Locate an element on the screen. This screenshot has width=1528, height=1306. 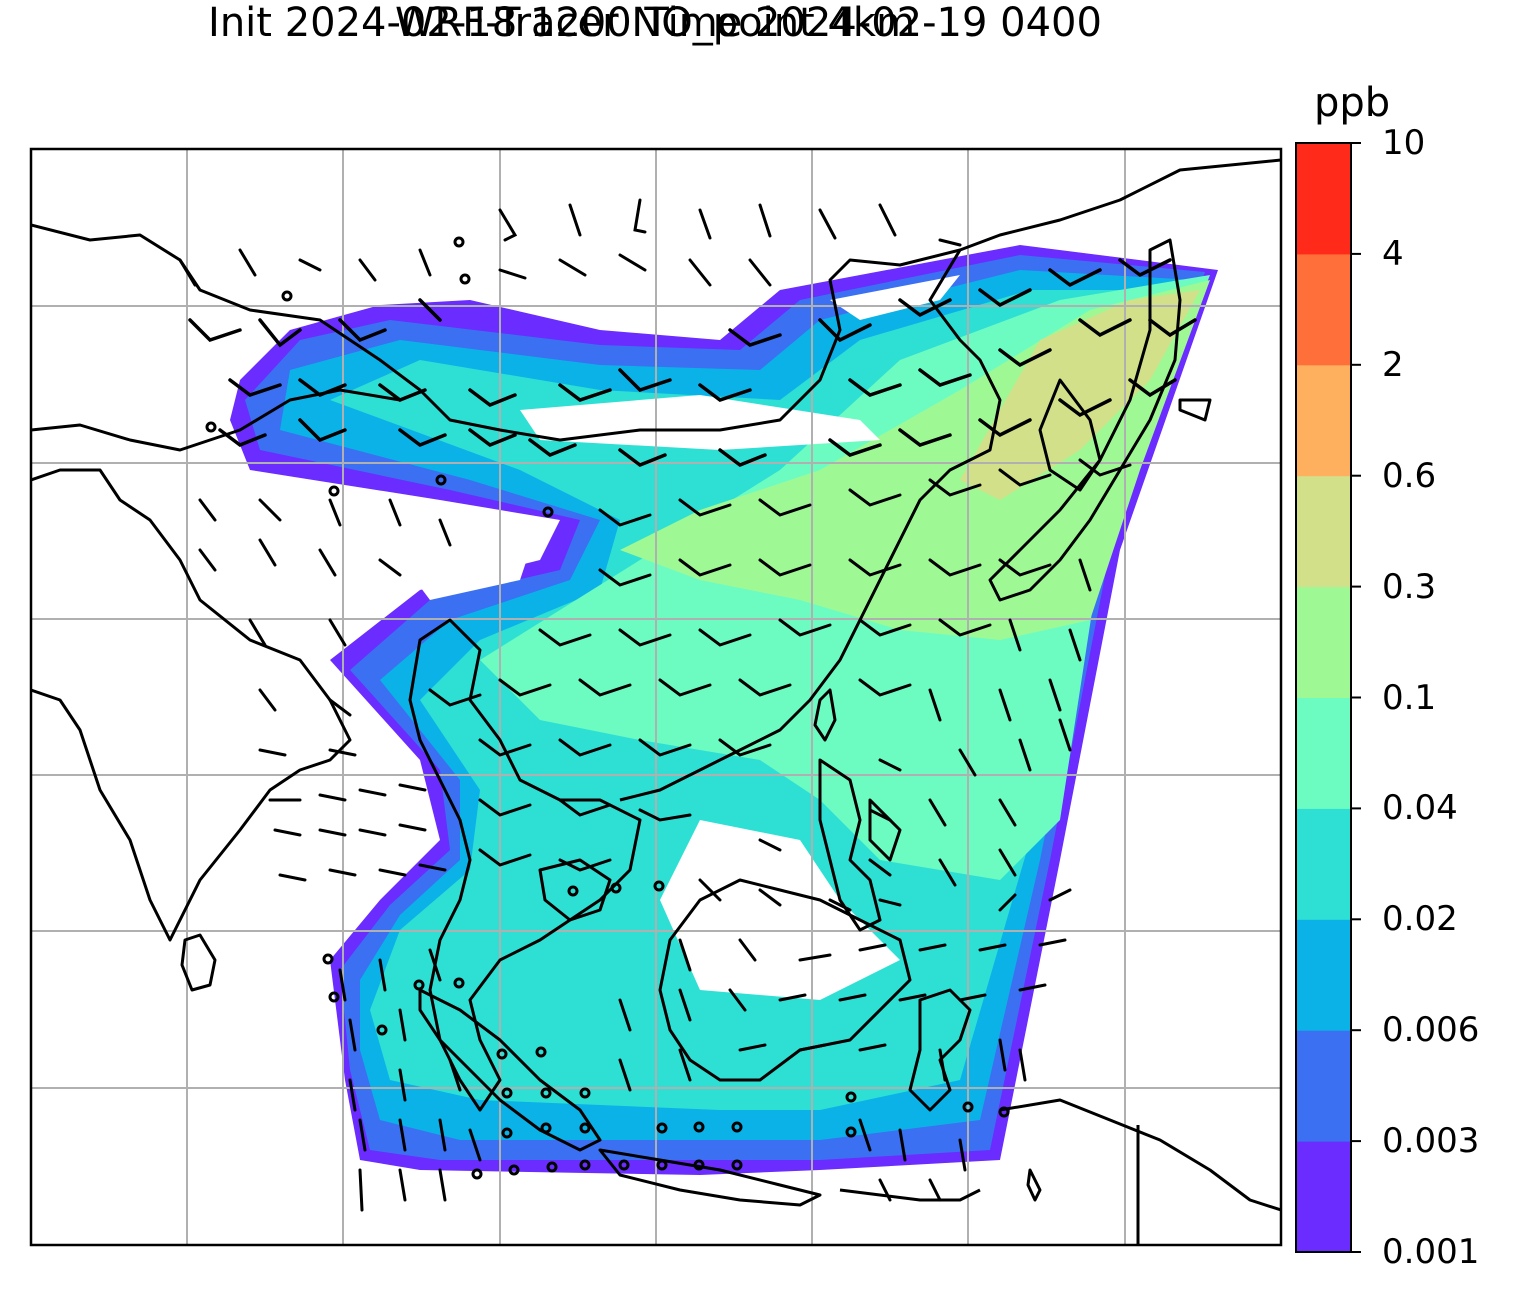
map-title-line1: WRF-Tracer NO_point 4km is located at coordinates (655, 23).